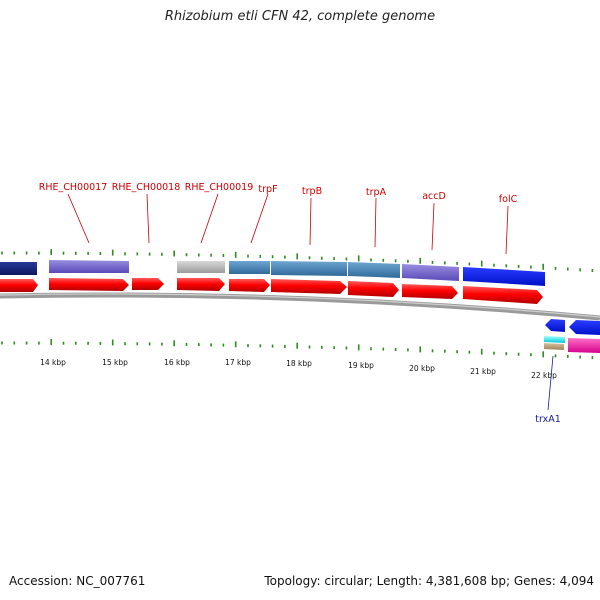 This screenshot has width=600, height=600. Describe the element at coordinates (297, 349) in the screenshot. I see `position-ticks-inner` at that location.